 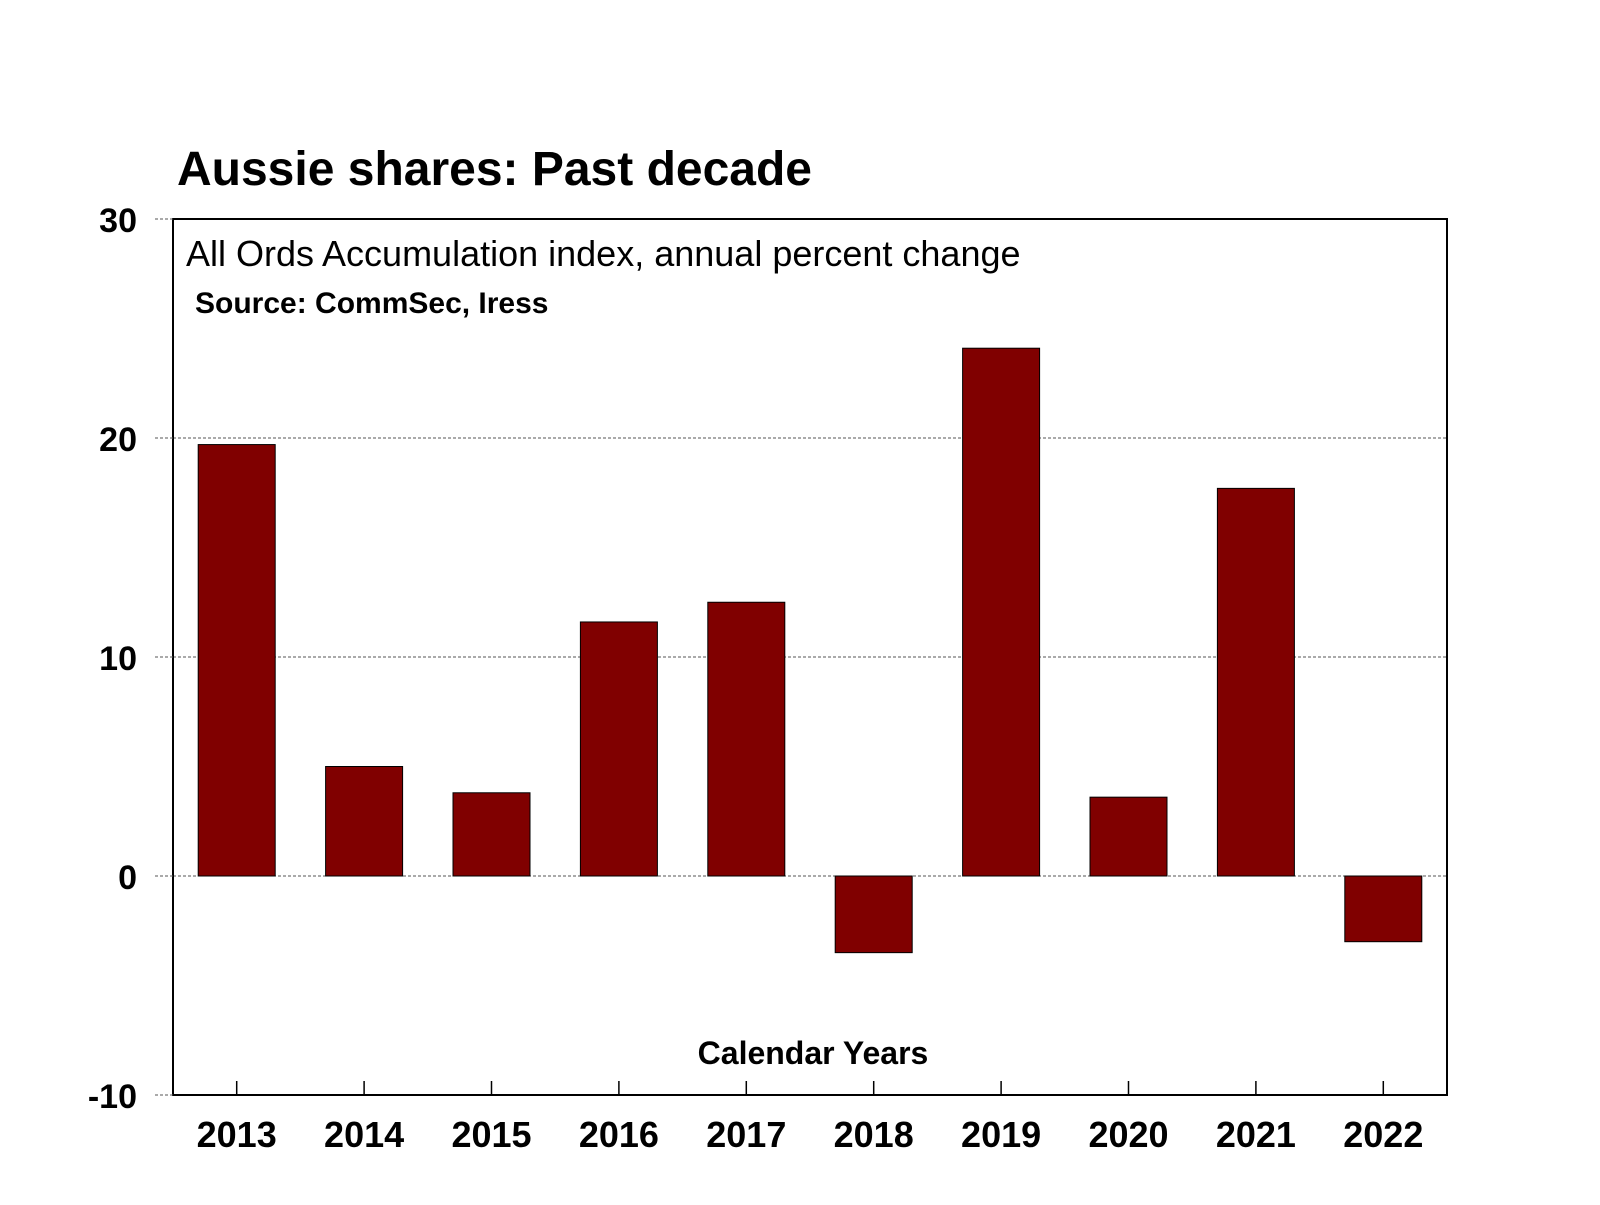 What do you see at coordinates (237, 1134) in the screenshot?
I see `x-tick-label: 2013` at bounding box center [237, 1134].